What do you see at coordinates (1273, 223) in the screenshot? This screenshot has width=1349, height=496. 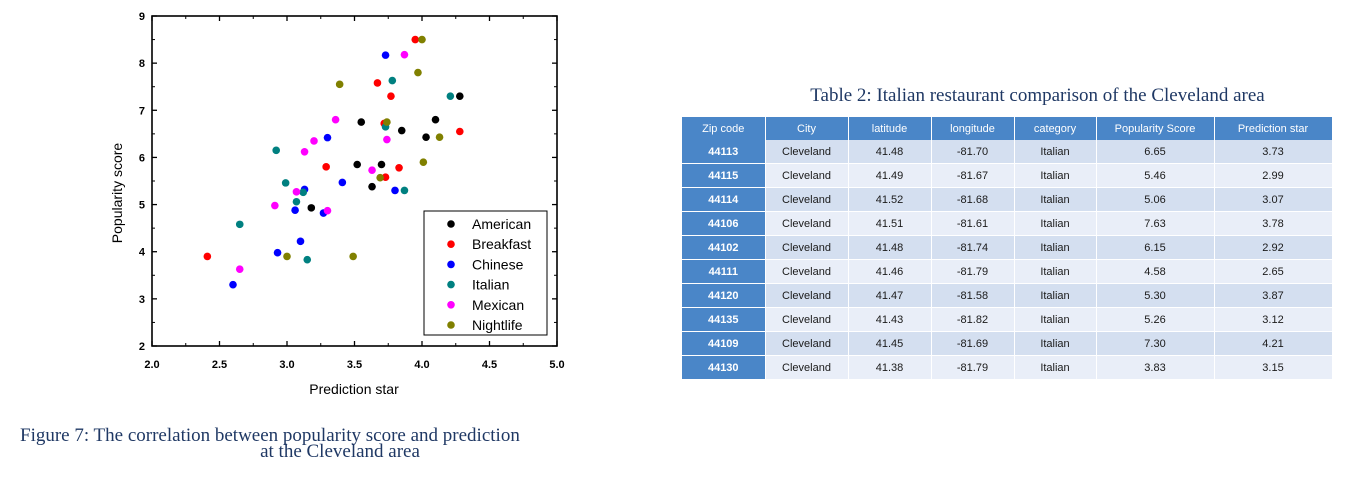 I see `cell-prediction-star: 3.78` at bounding box center [1273, 223].